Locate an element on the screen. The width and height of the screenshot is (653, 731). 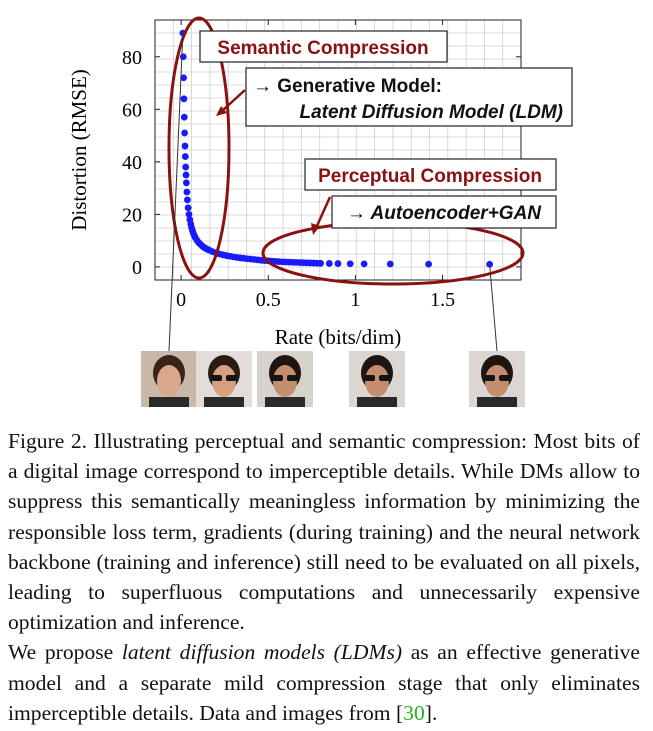
x-tick-label: 0 is located at coordinates (181, 300).